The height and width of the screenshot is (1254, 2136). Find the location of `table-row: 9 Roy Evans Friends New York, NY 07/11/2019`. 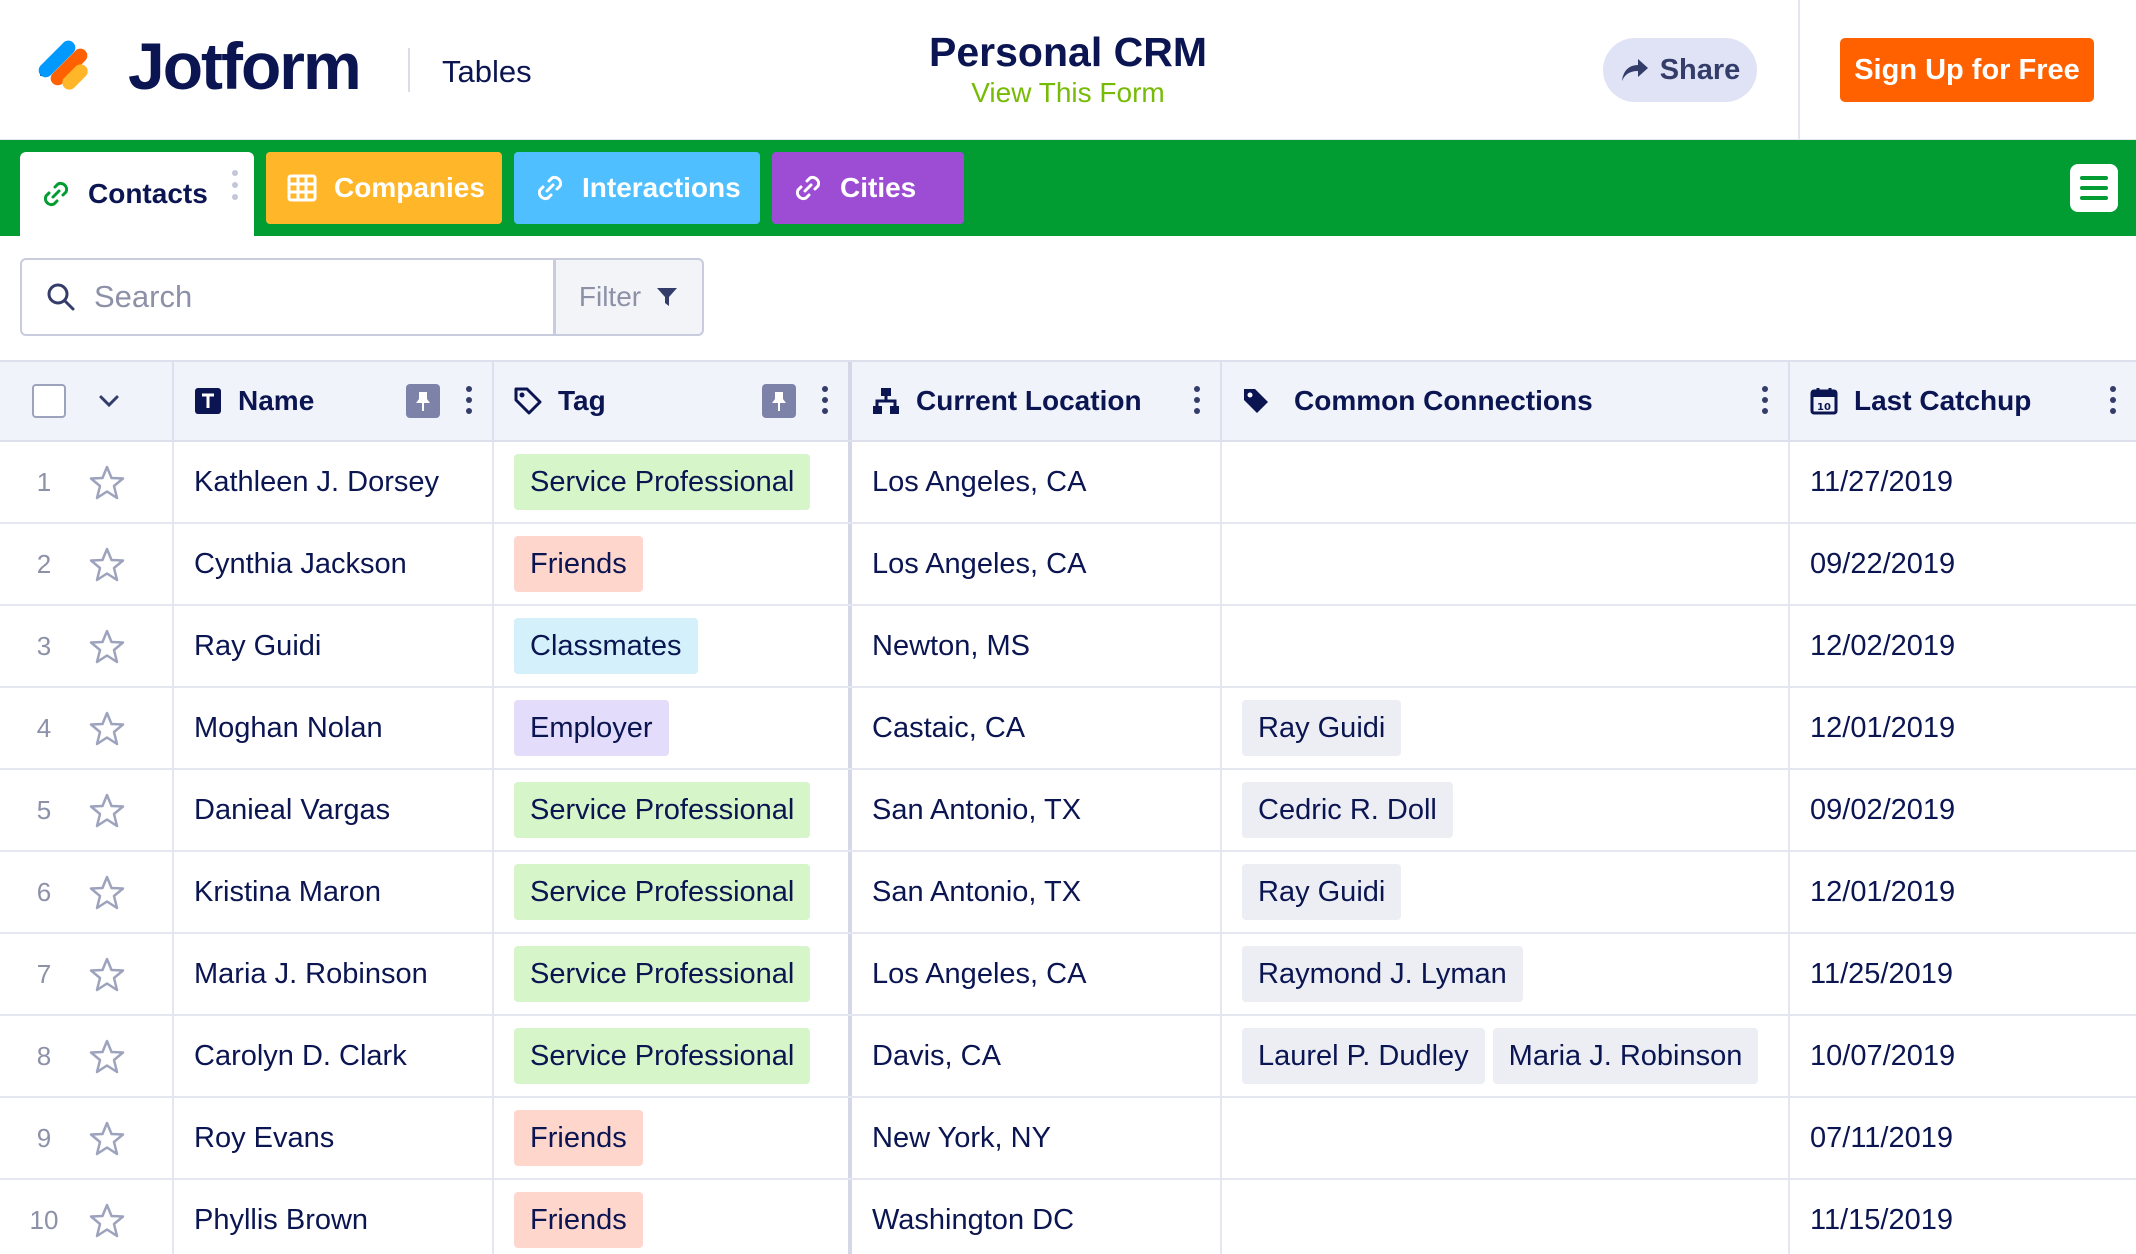

table-row: 9 Roy Evans Friends New York, NY 07/11/2019 is located at coordinates (1068, 1139).